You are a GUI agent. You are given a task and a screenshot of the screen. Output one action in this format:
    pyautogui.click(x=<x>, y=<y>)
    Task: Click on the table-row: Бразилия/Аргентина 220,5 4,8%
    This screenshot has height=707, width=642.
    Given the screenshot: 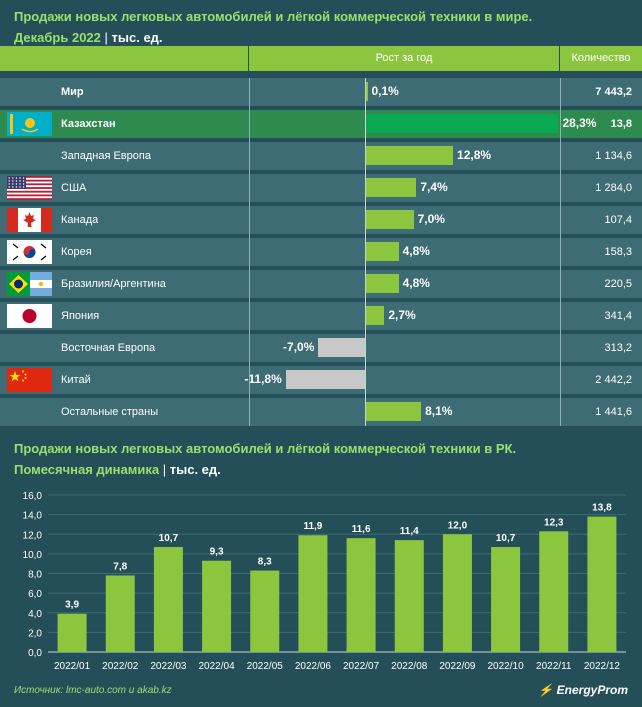 What is the action you would take?
    pyautogui.click(x=321, y=284)
    